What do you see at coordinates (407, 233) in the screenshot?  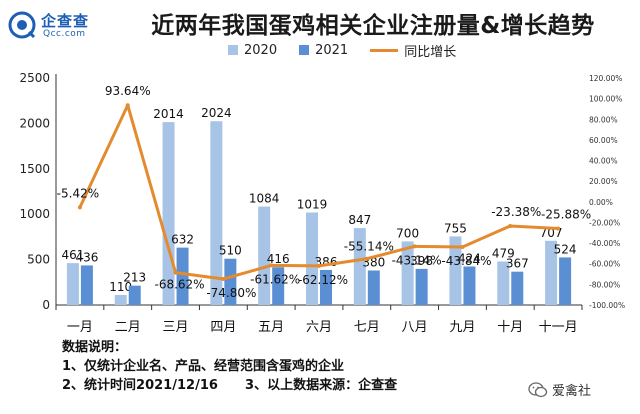 I see `data-label-2020: 700` at bounding box center [407, 233].